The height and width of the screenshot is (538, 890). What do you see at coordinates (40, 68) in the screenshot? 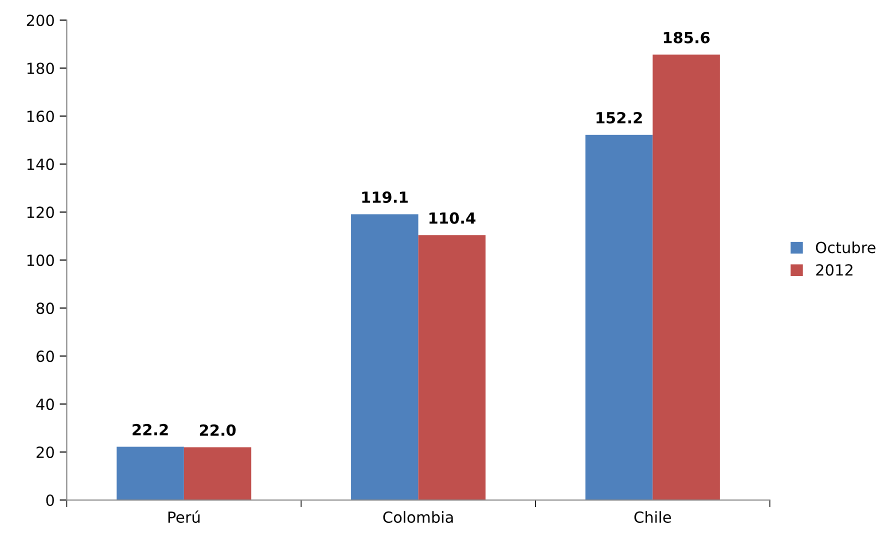
I see `y-tick-label: 180` at bounding box center [40, 68].